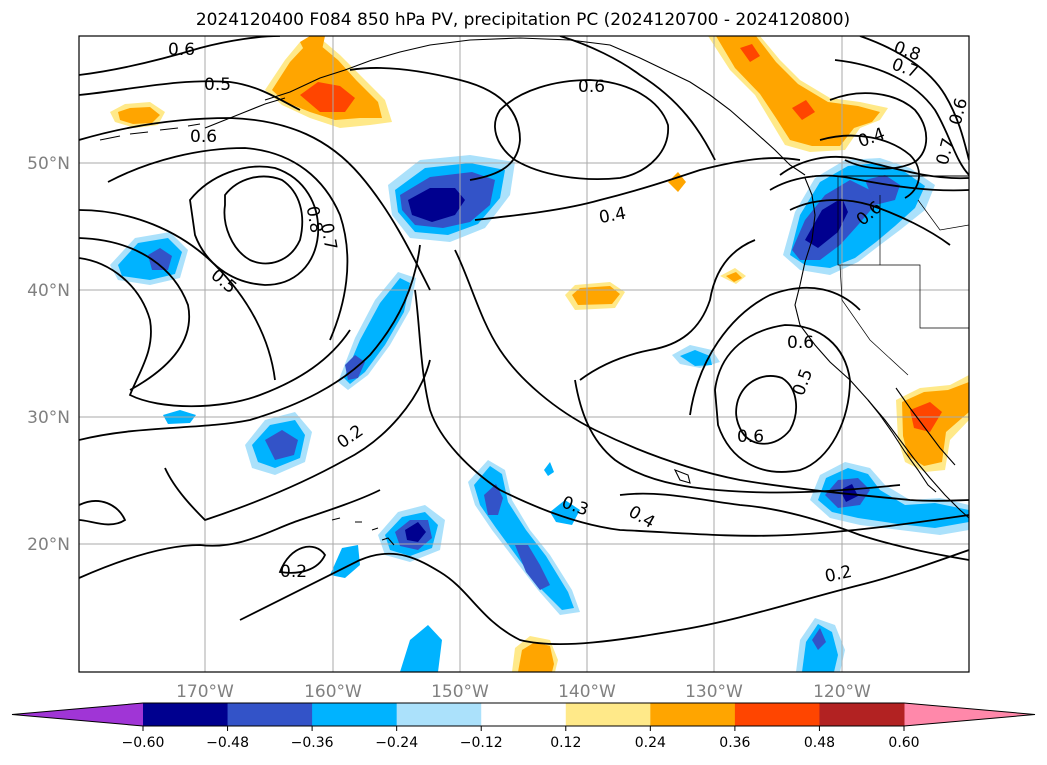 The width and height of the screenshot is (1047, 765). I want to click on hawaiian-islands, so click(363, 531).